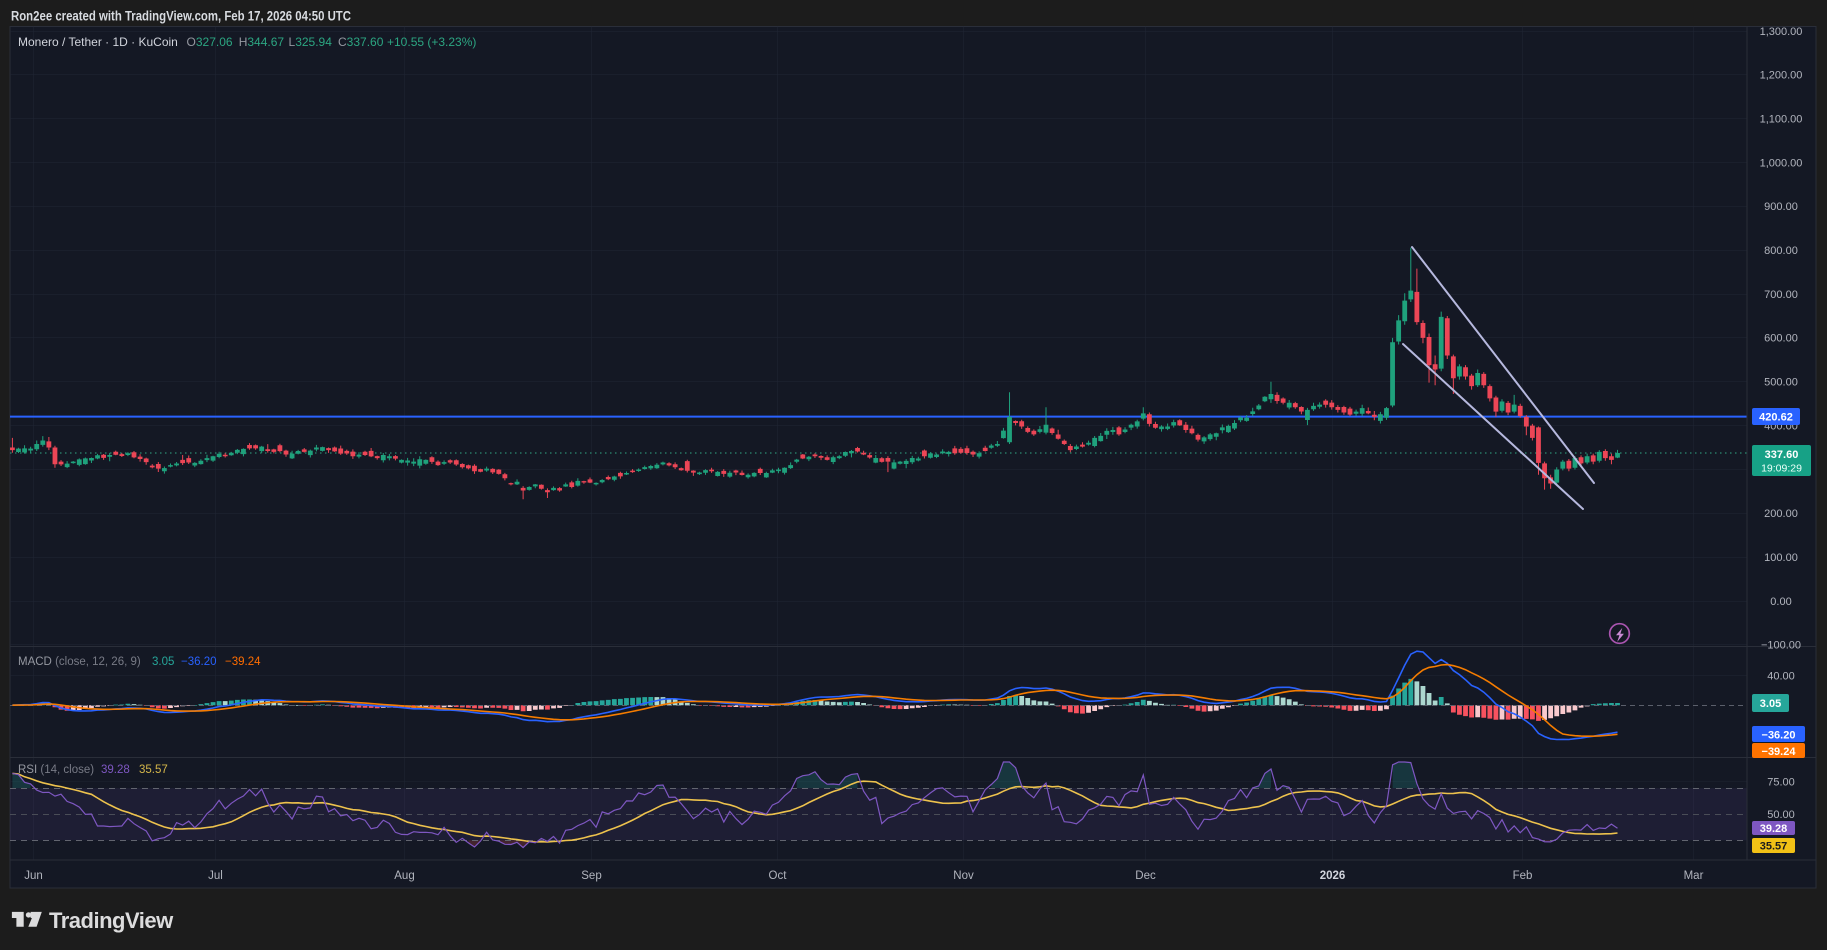 This screenshot has height=950, width=1827. What do you see at coordinates (591, 876) in the screenshot?
I see `svg-text: Sep` at bounding box center [591, 876].